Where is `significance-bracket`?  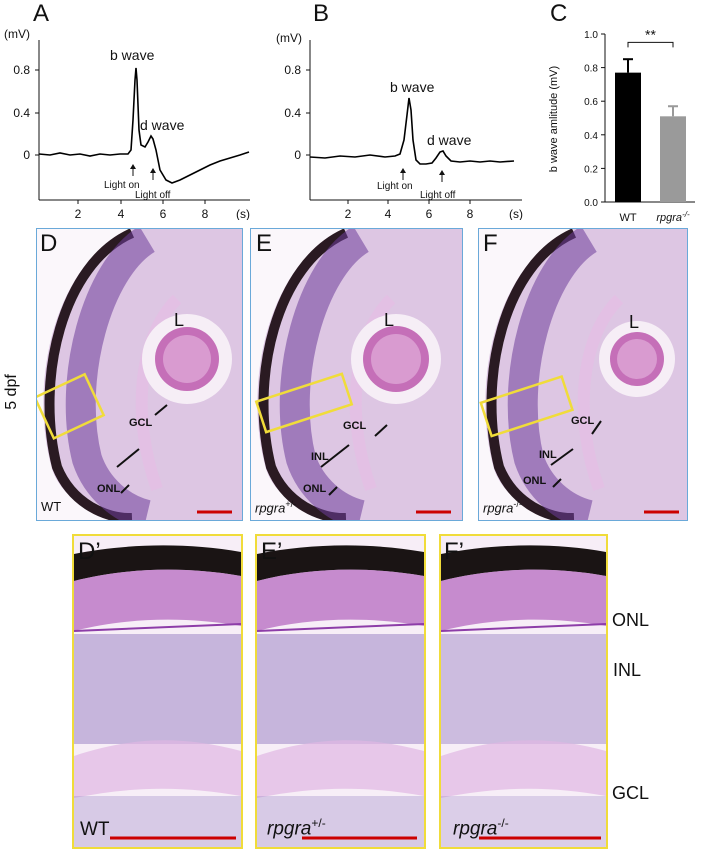
significance-bracket is located at coordinates (650, 44).